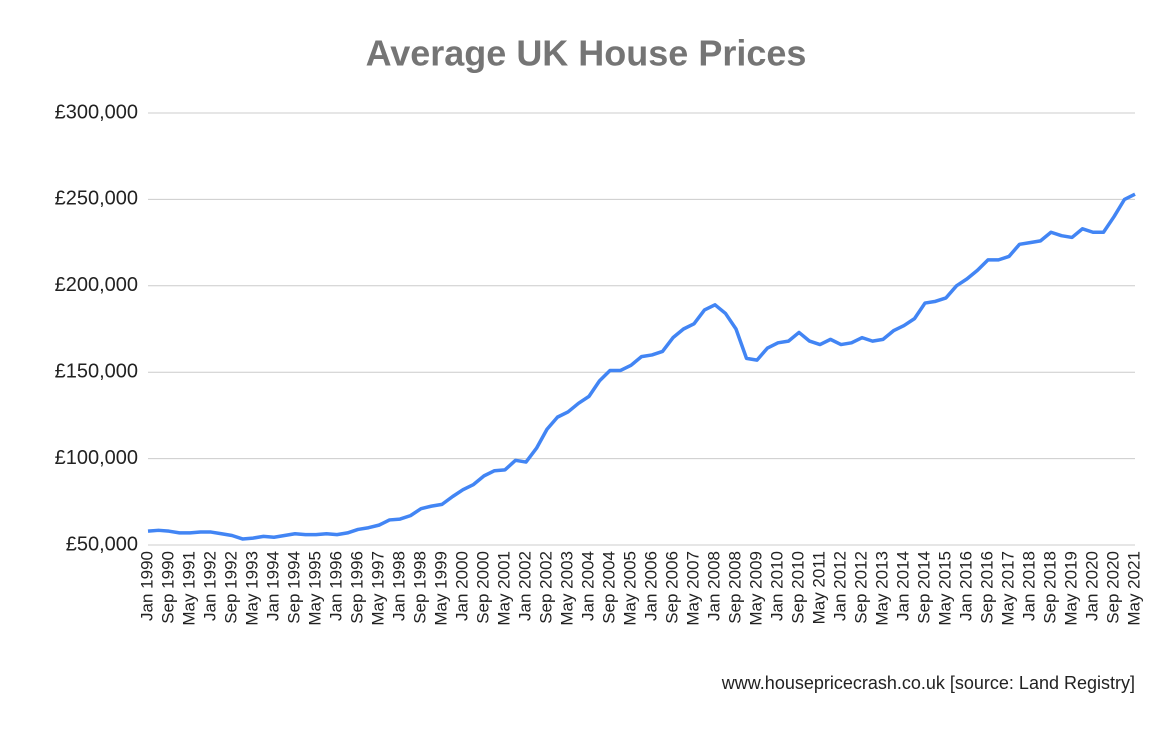 The width and height of the screenshot is (1172, 730). Describe the element at coordinates (986, 587) in the screenshot. I see `x-tick-label: Sep 2016` at that location.